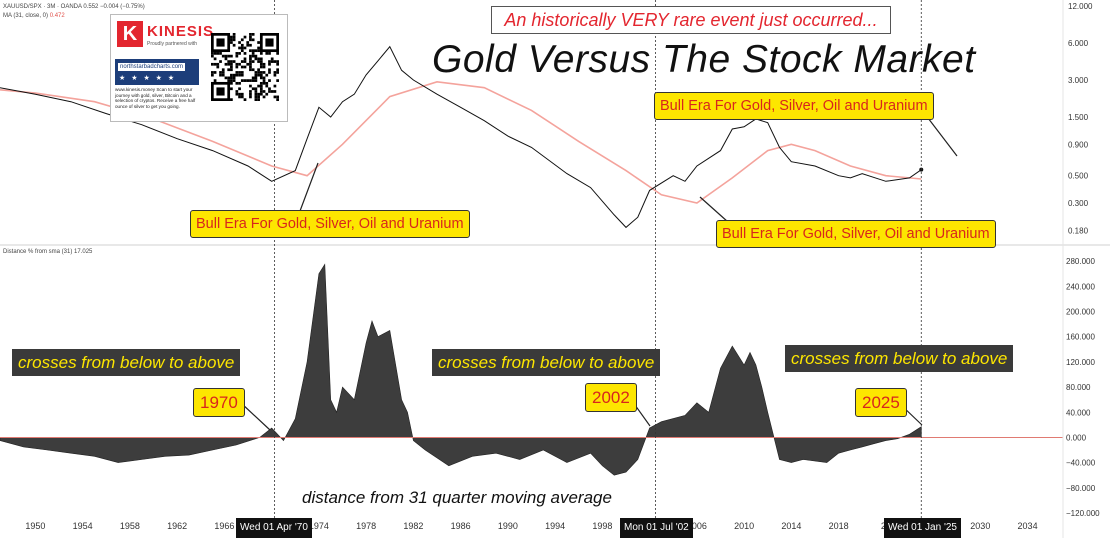 This screenshot has height=538, width=1110. I want to click on qr-code-icon, so click(245, 67).